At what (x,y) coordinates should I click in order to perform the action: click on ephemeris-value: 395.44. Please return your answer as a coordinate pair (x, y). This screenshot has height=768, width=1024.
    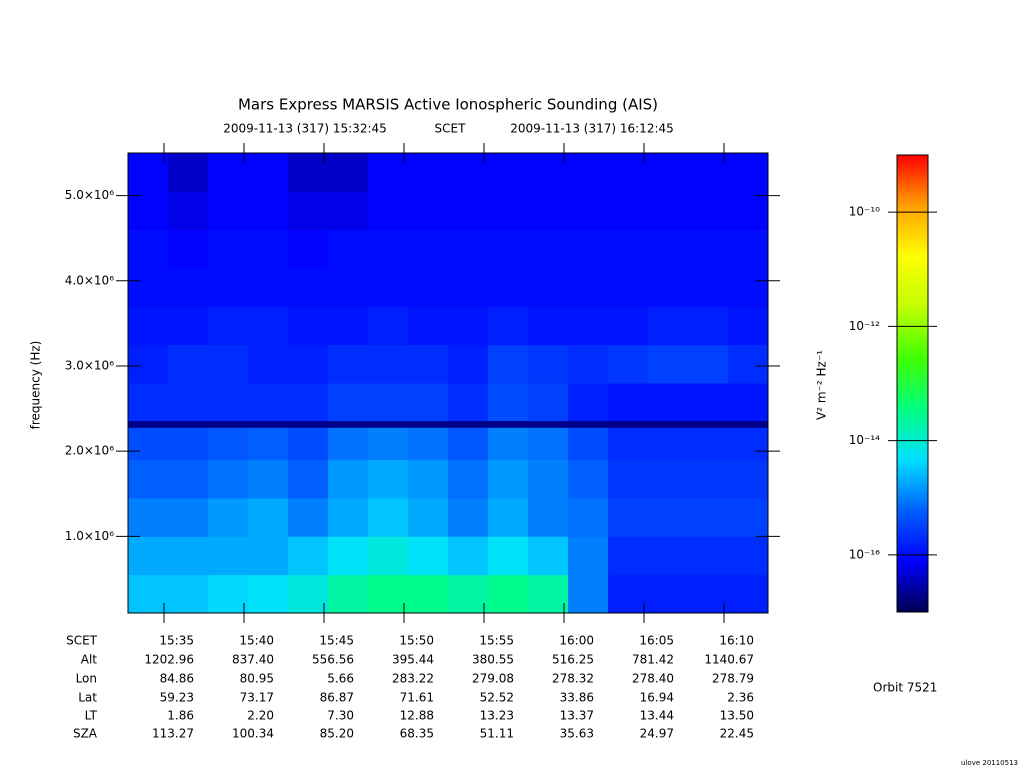
    Looking at the image, I should click on (413, 660).